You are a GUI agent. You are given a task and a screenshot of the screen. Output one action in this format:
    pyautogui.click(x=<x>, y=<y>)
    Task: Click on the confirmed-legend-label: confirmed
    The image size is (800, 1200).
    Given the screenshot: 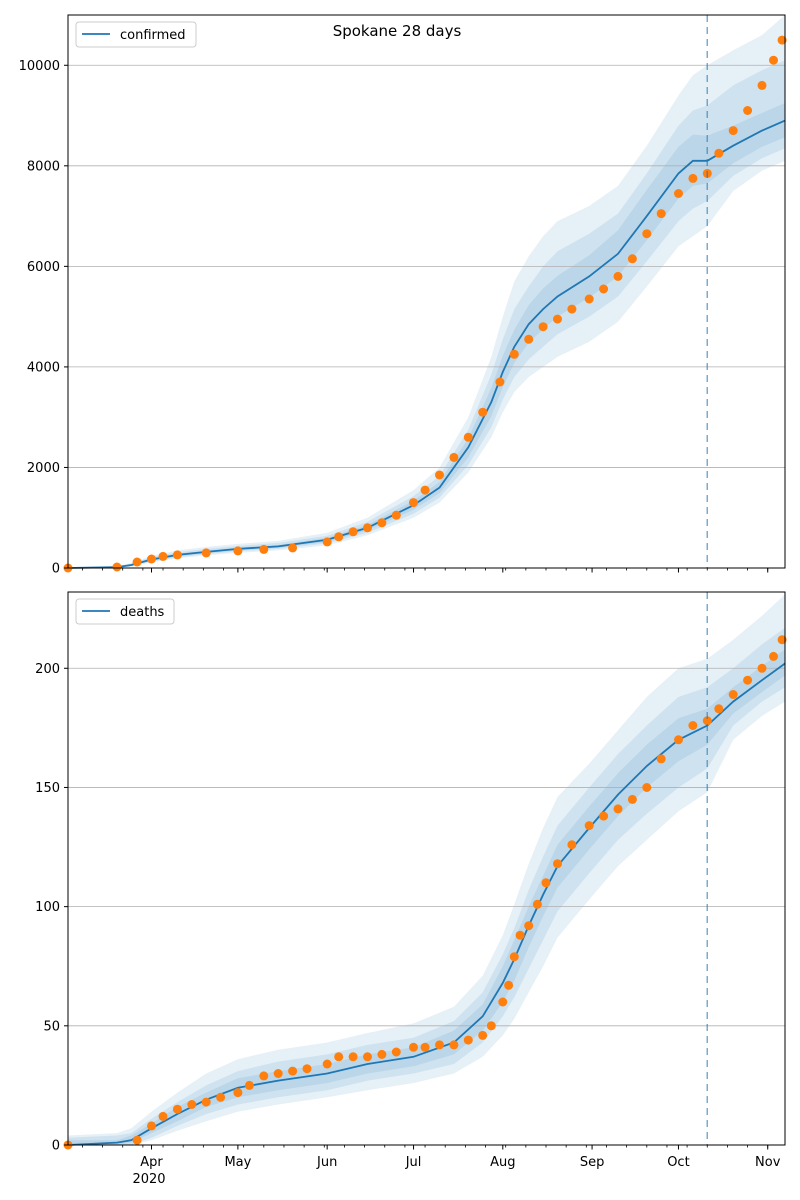 What is the action you would take?
    pyautogui.click(x=153, y=35)
    